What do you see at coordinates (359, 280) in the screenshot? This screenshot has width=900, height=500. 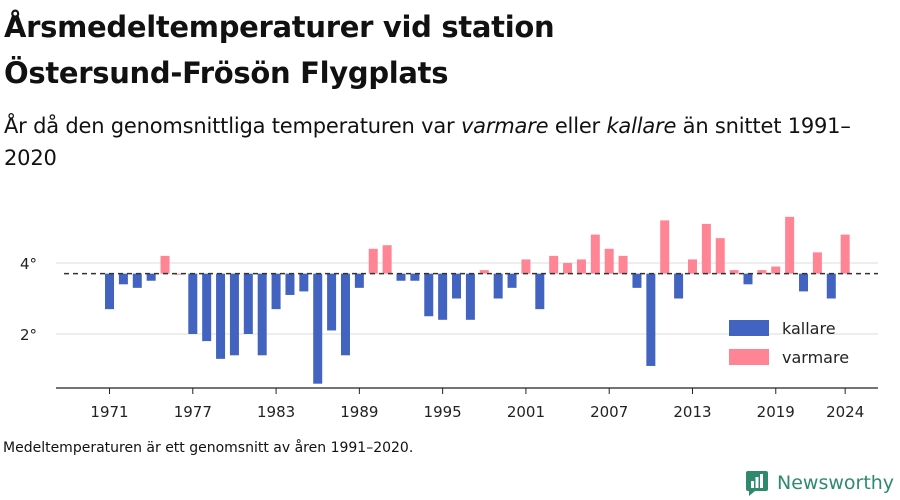 I see `bar-1989` at bounding box center [359, 280].